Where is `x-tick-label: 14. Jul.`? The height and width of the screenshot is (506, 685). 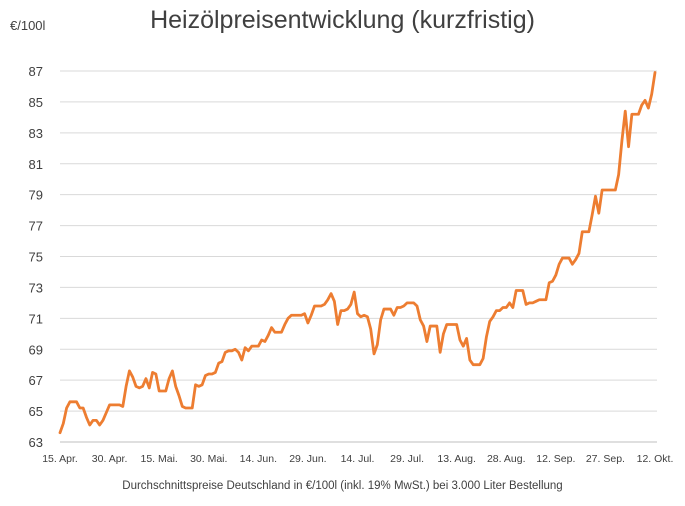
x-tick-label: 14. Jul. is located at coordinates (358, 459).